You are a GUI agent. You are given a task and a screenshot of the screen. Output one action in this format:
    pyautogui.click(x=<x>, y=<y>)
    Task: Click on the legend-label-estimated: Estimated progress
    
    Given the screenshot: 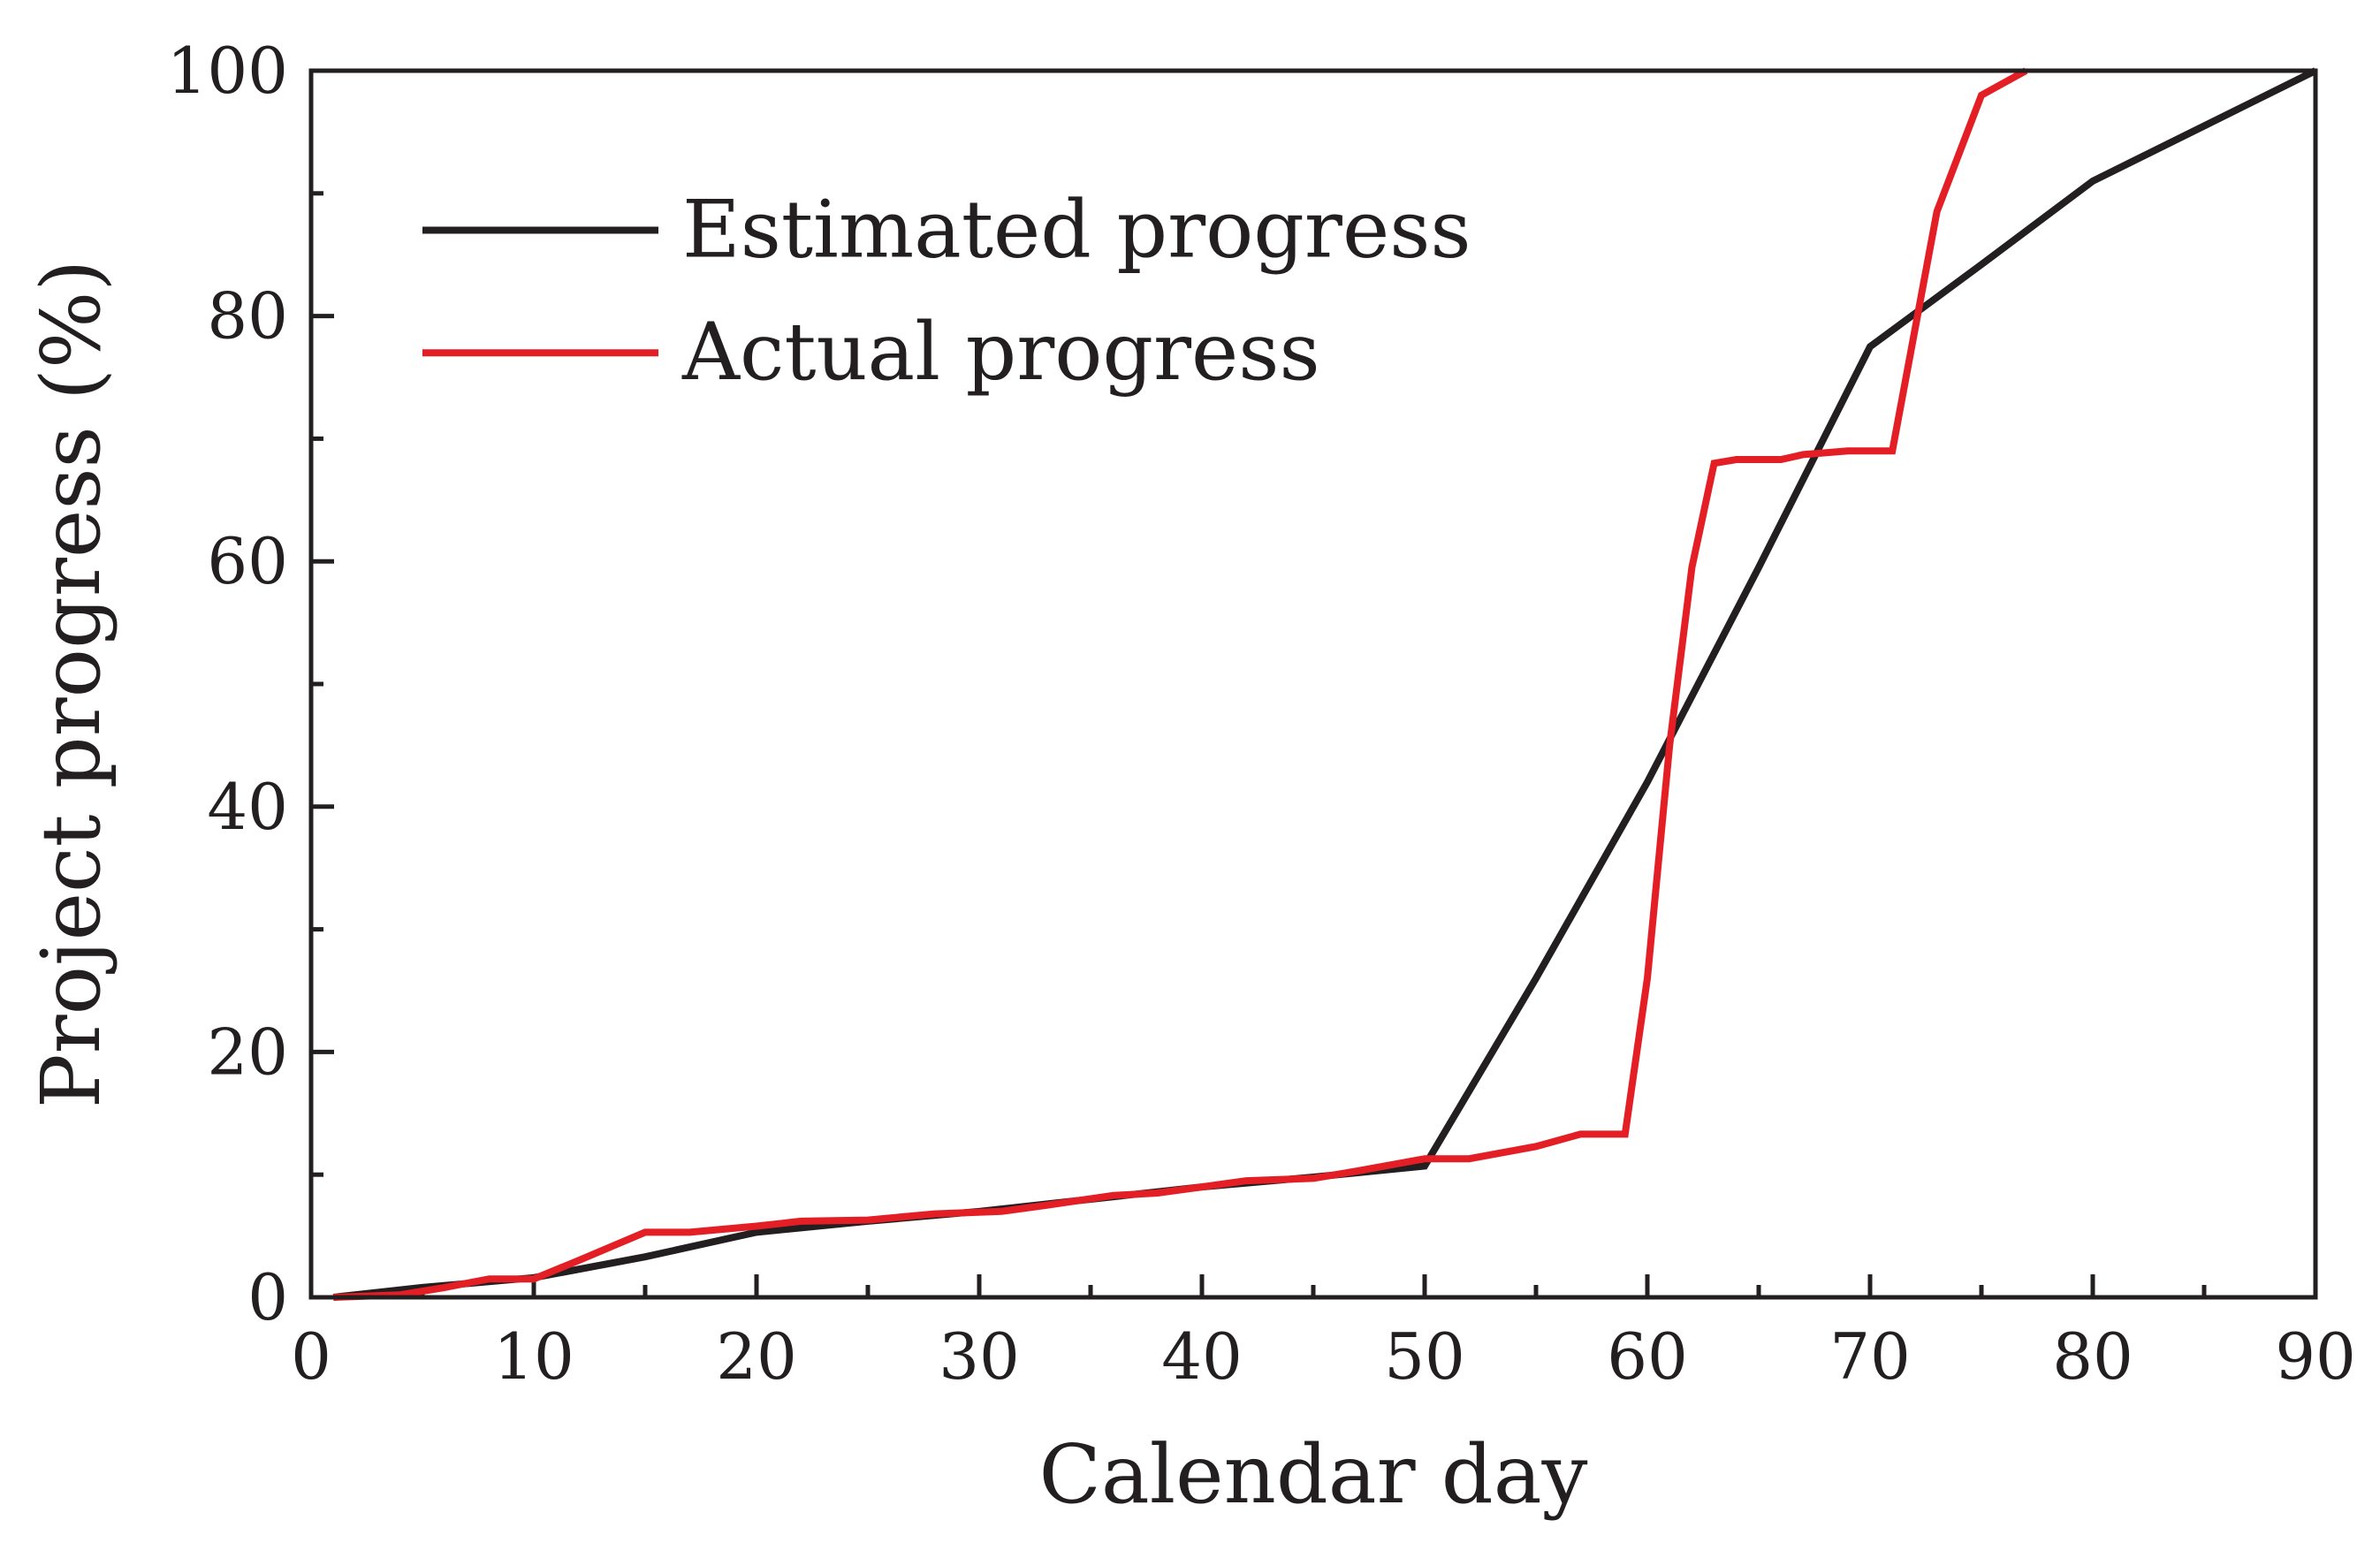 What is the action you would take?
    pyautogui.click(x=1076, y=229)
    